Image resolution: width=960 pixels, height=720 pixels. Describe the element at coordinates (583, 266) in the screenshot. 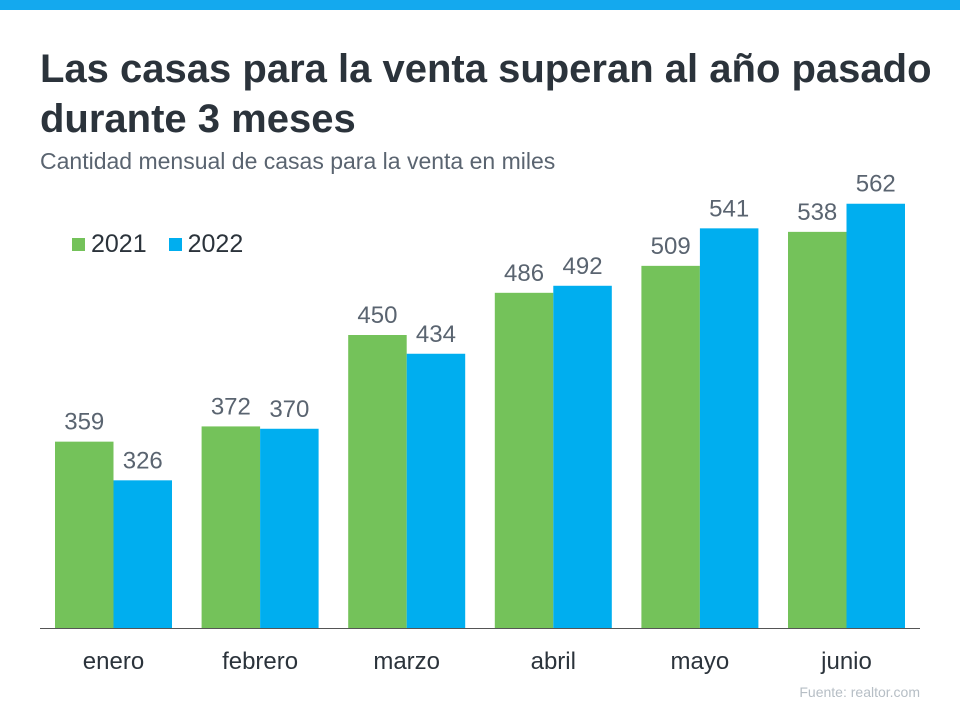

I see `data-label: 492` at that location.